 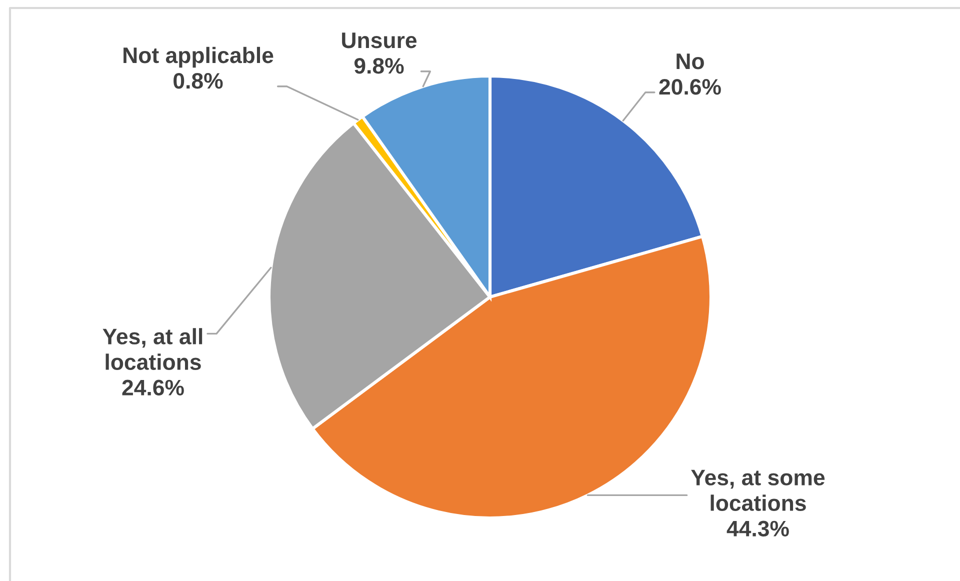 What do you see at coordinates (199, 57) in the screenshot?
I see `slice-label: Not applicable` at bounding box center [199, 57].